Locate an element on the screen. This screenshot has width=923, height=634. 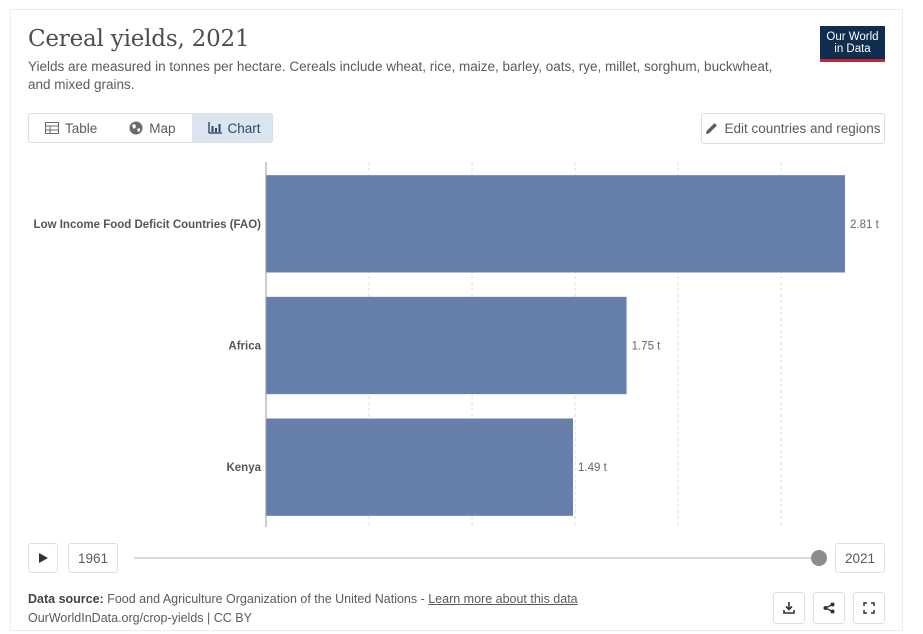
logo-line-2: in Data is located at coordinates (852, 48).